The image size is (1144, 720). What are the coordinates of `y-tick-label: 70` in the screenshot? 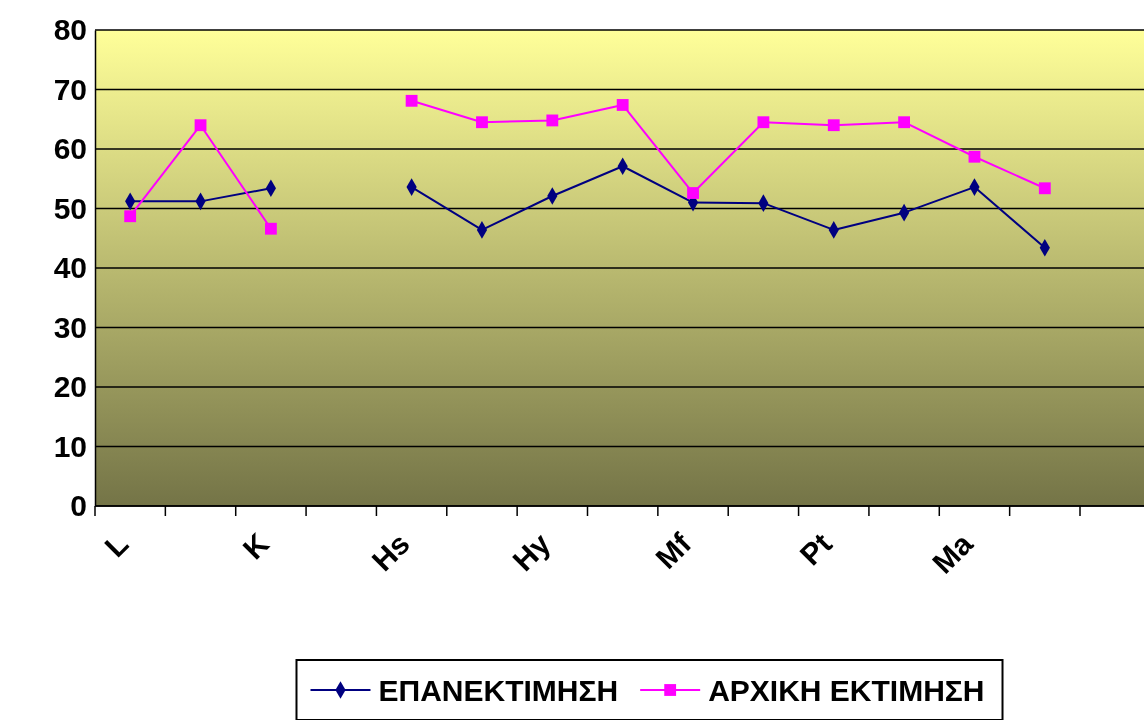 It's located at (70, 89).